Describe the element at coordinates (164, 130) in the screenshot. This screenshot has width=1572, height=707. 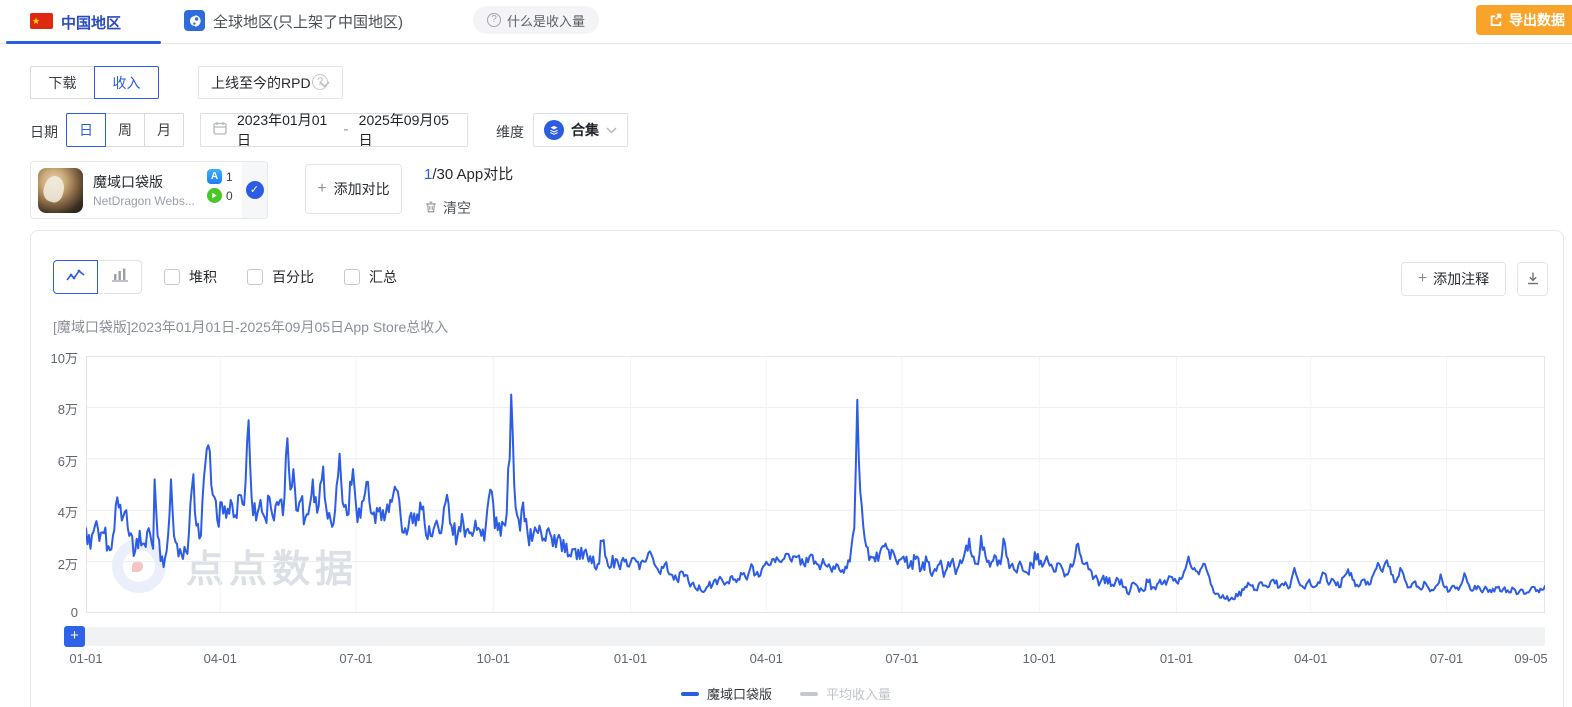
I see `granularity-button: 月` at that location.